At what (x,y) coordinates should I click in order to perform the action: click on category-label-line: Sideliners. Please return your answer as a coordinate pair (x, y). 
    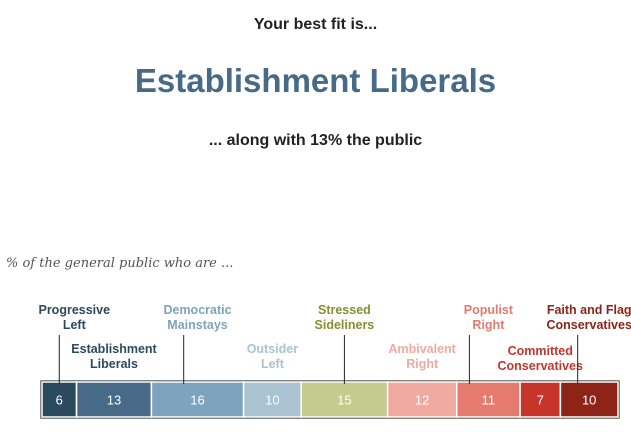
    Looking at the image, I should click on (345, 325).